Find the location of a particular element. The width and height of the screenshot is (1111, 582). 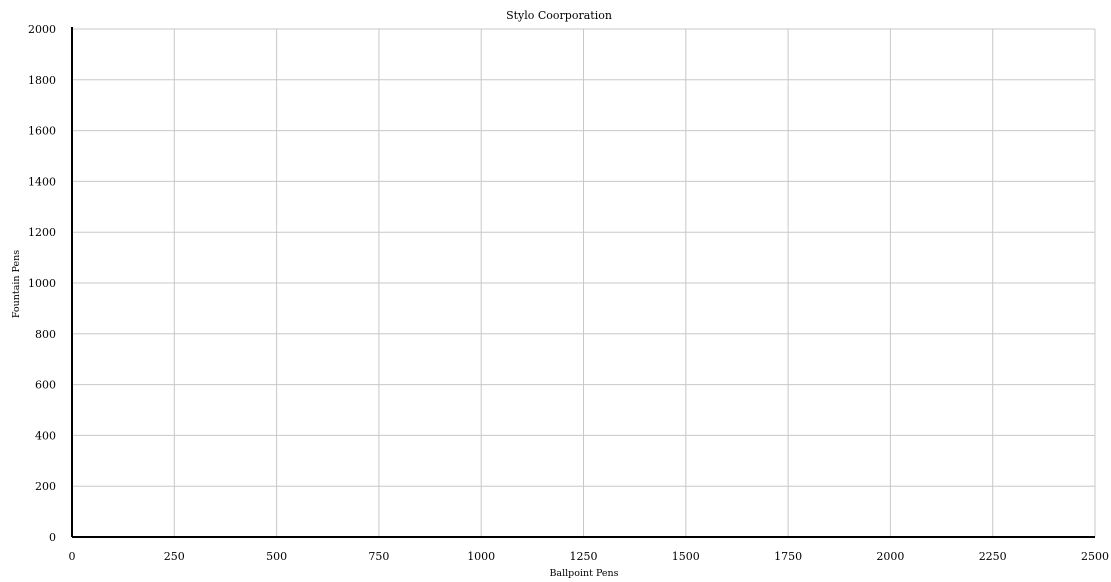

x-axis-title: Ballpoint Pens is located at coordinates (583, 573).